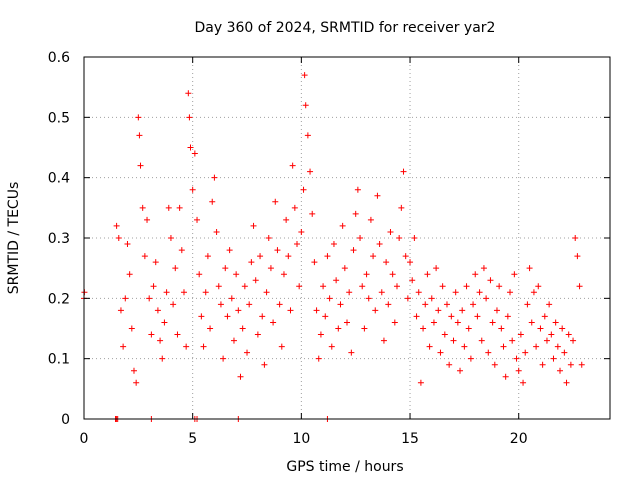  What do you see at coordinates (301, 439) in the screenshot?
I see `x-tick-label: 10` at bounding box center [301, 439].